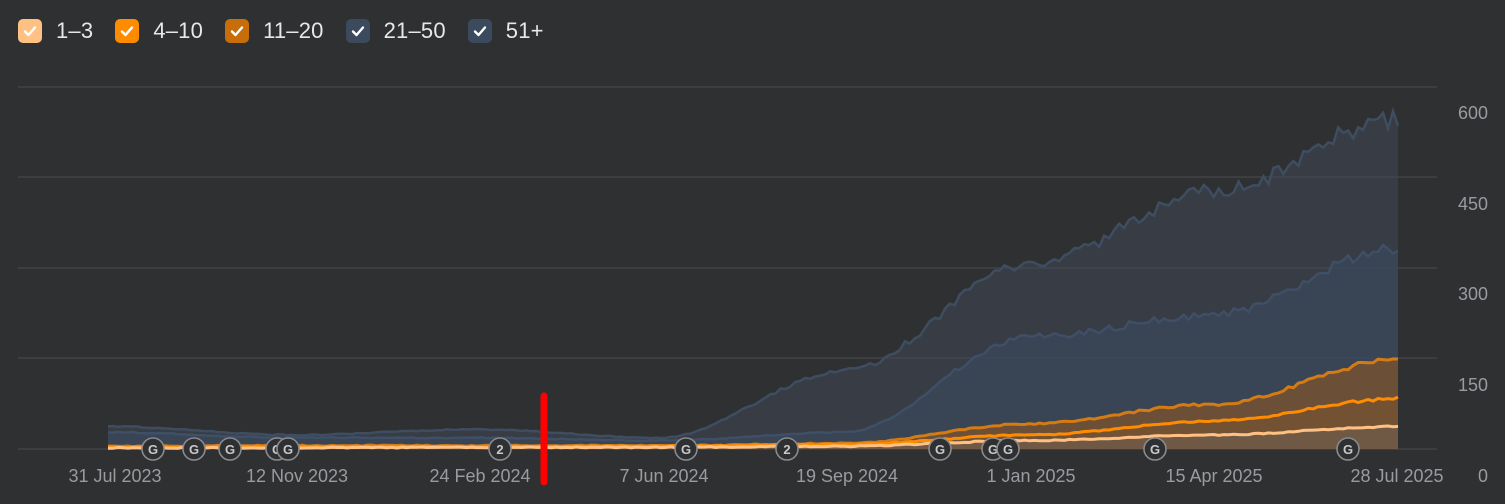 The image size is (1505, 504). I want to click on x-tick-label: 19 Sep 2024, so click(847, 476).